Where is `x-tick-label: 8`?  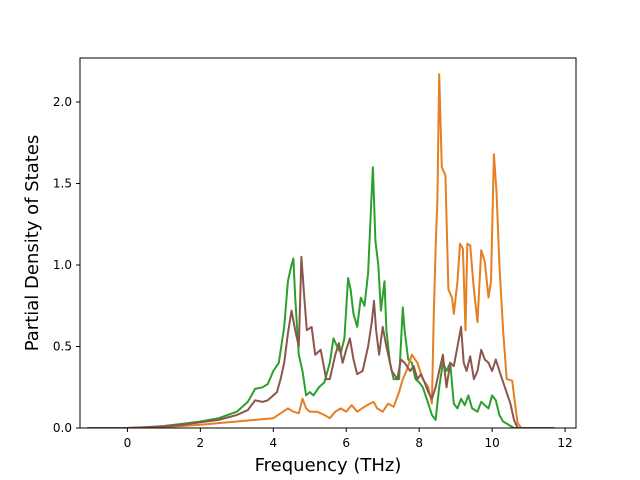
x-tick-label: 8 is located at coordinates (419, 443).